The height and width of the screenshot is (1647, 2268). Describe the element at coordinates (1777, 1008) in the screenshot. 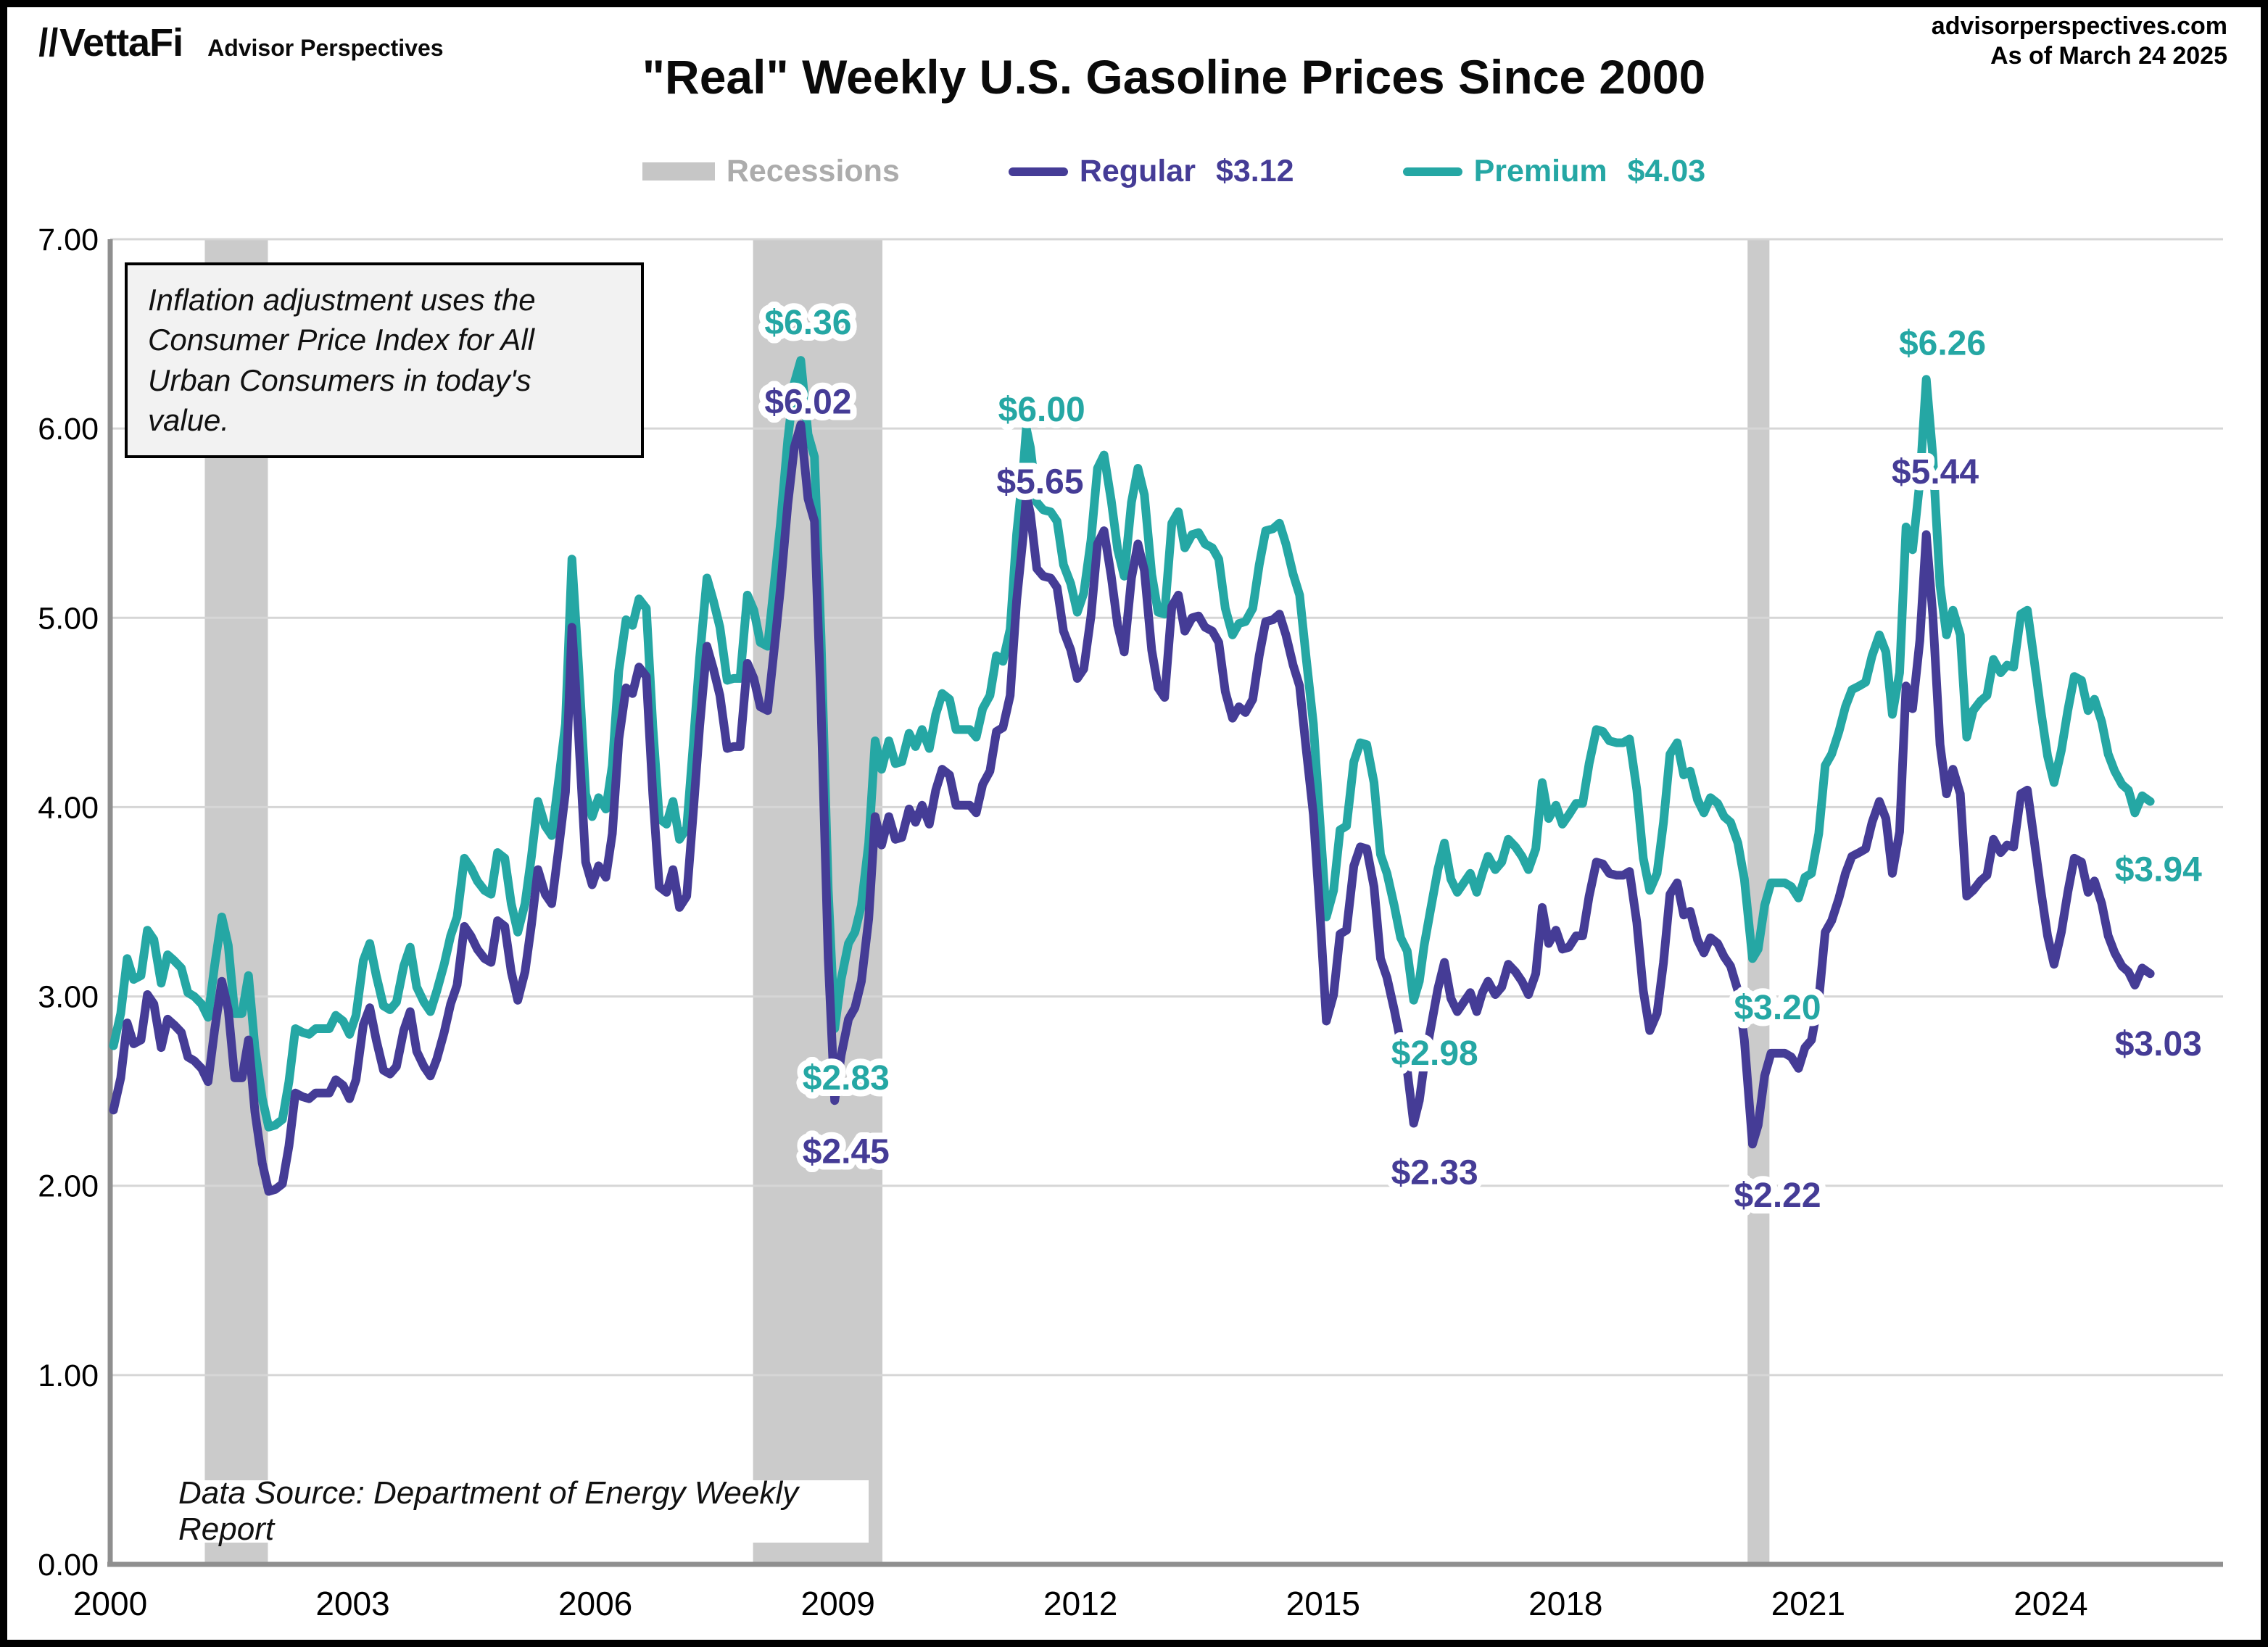

I see `price-annotation: $3.20` at that location.